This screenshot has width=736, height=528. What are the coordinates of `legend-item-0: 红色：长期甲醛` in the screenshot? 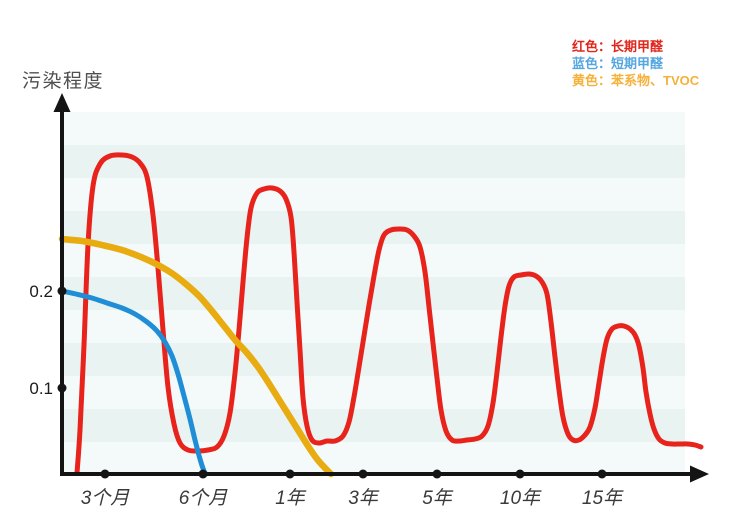 It's located at (618, 46).